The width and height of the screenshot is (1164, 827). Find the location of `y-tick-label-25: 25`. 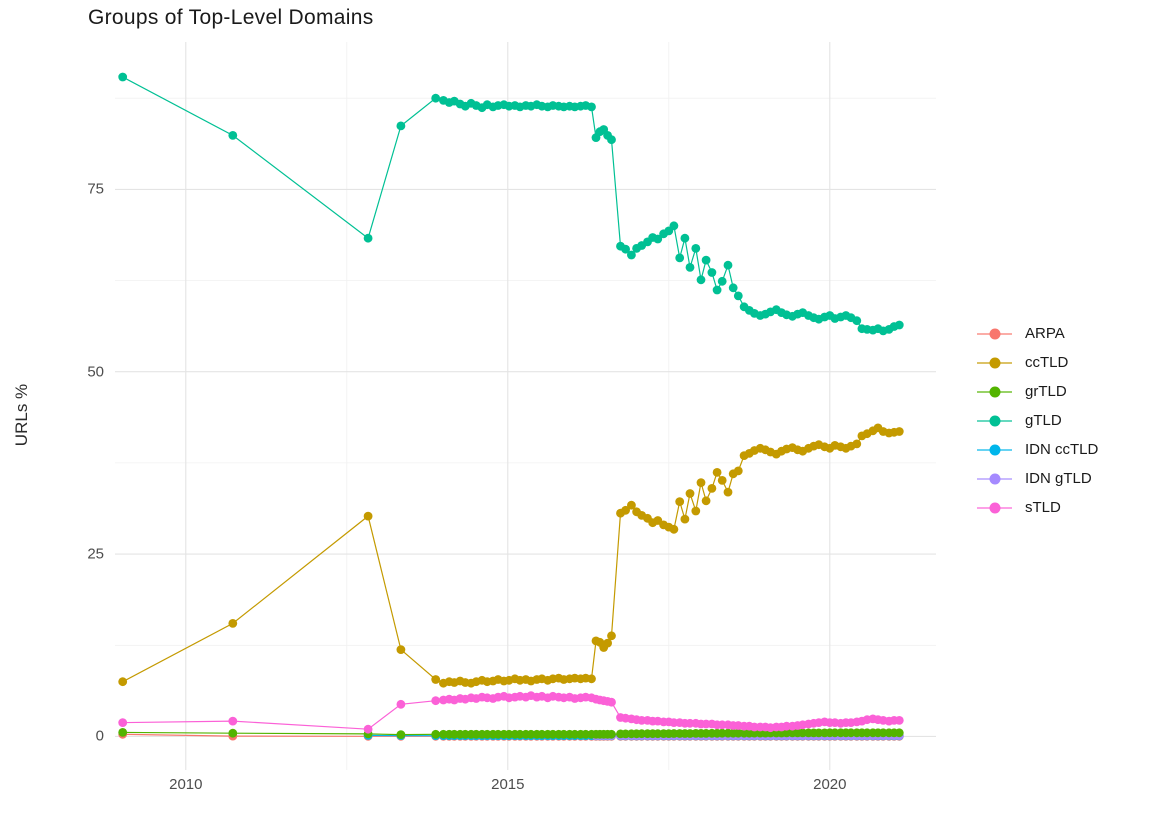

y-tick-label-25: 25 is located at coordinates (95, 554).